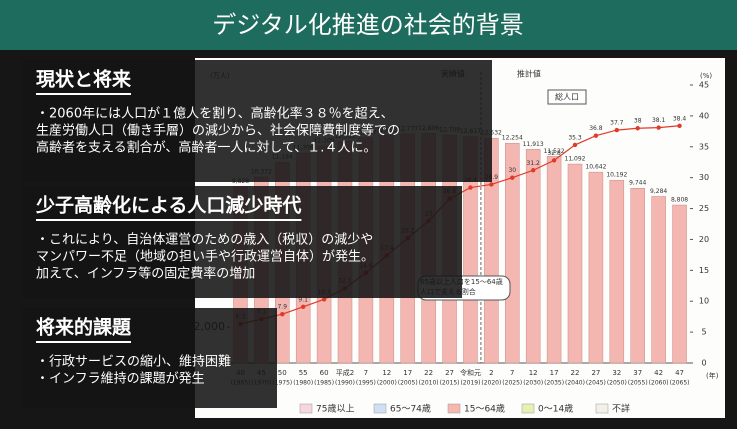 Image resolution: width=737 pixels, height=429 pixels. I want to click on x-year-label: (1990), so click(345, 383).